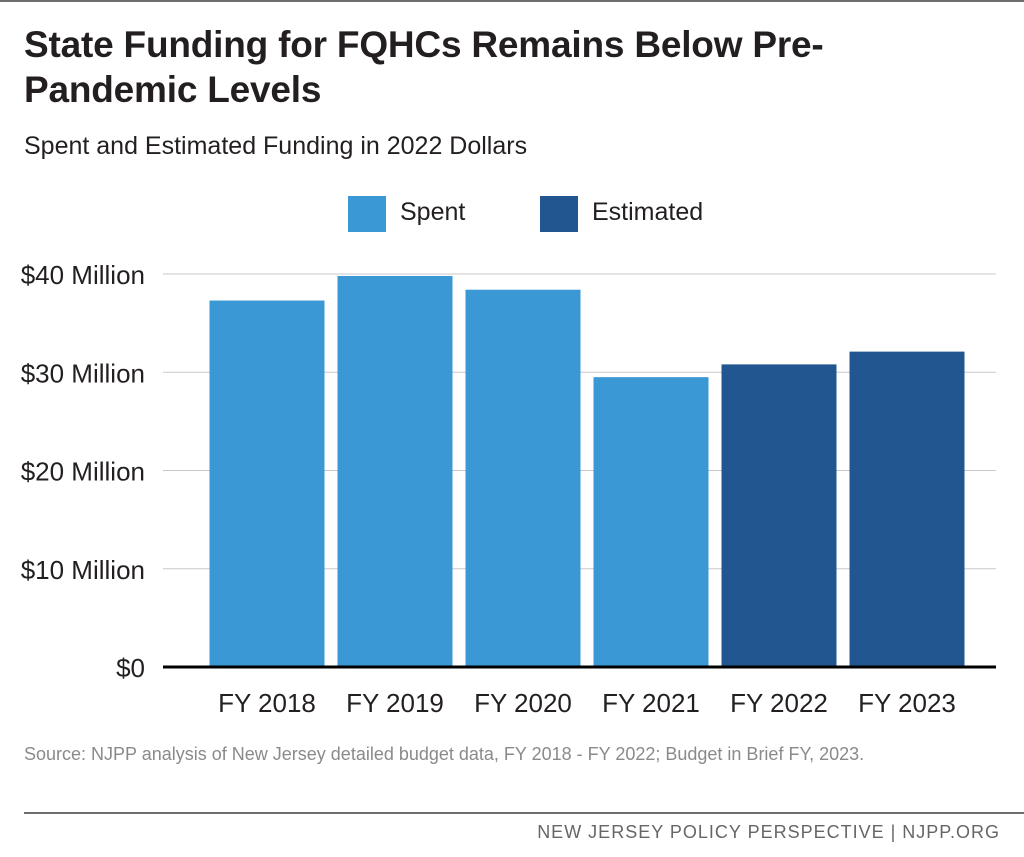 Image resolution: width=1024 pixels, height=857 pixels. Describe the element at coordinates (768, 832) in the screenshot. I see `footer-credit: NEW JERSEY POLICY PERSPECTIVE | NJPP.ORG` at that location.